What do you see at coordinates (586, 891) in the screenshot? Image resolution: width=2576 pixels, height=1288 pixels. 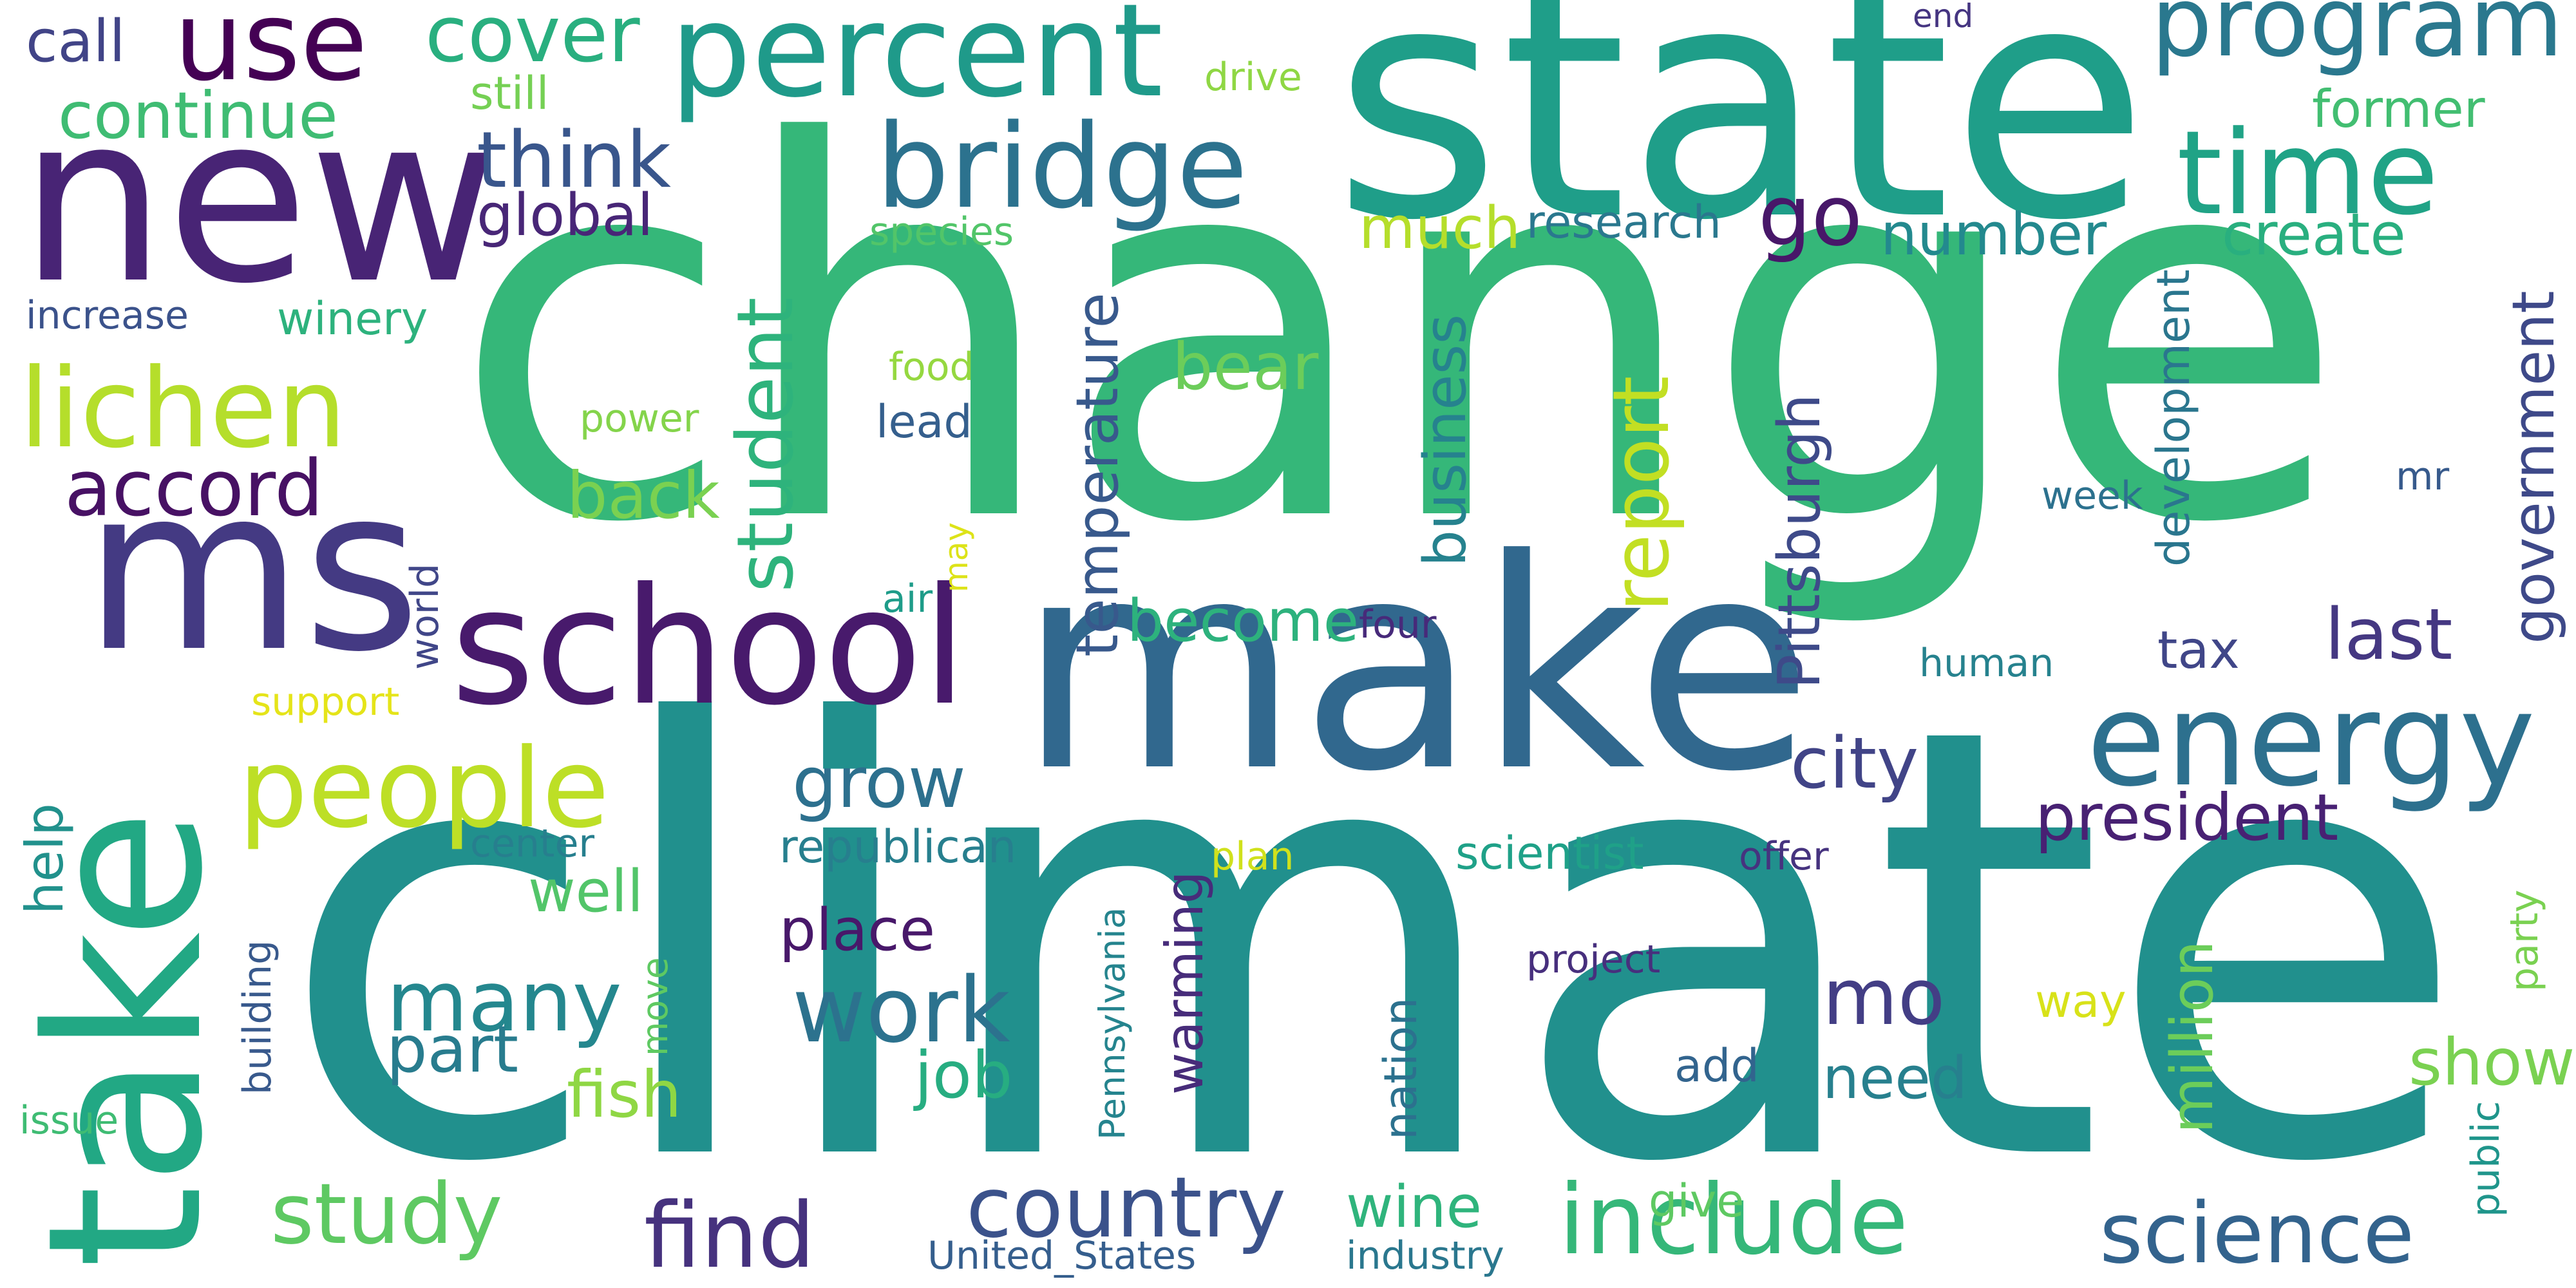 I see `word-well: well` at bounding box center [586, 891].